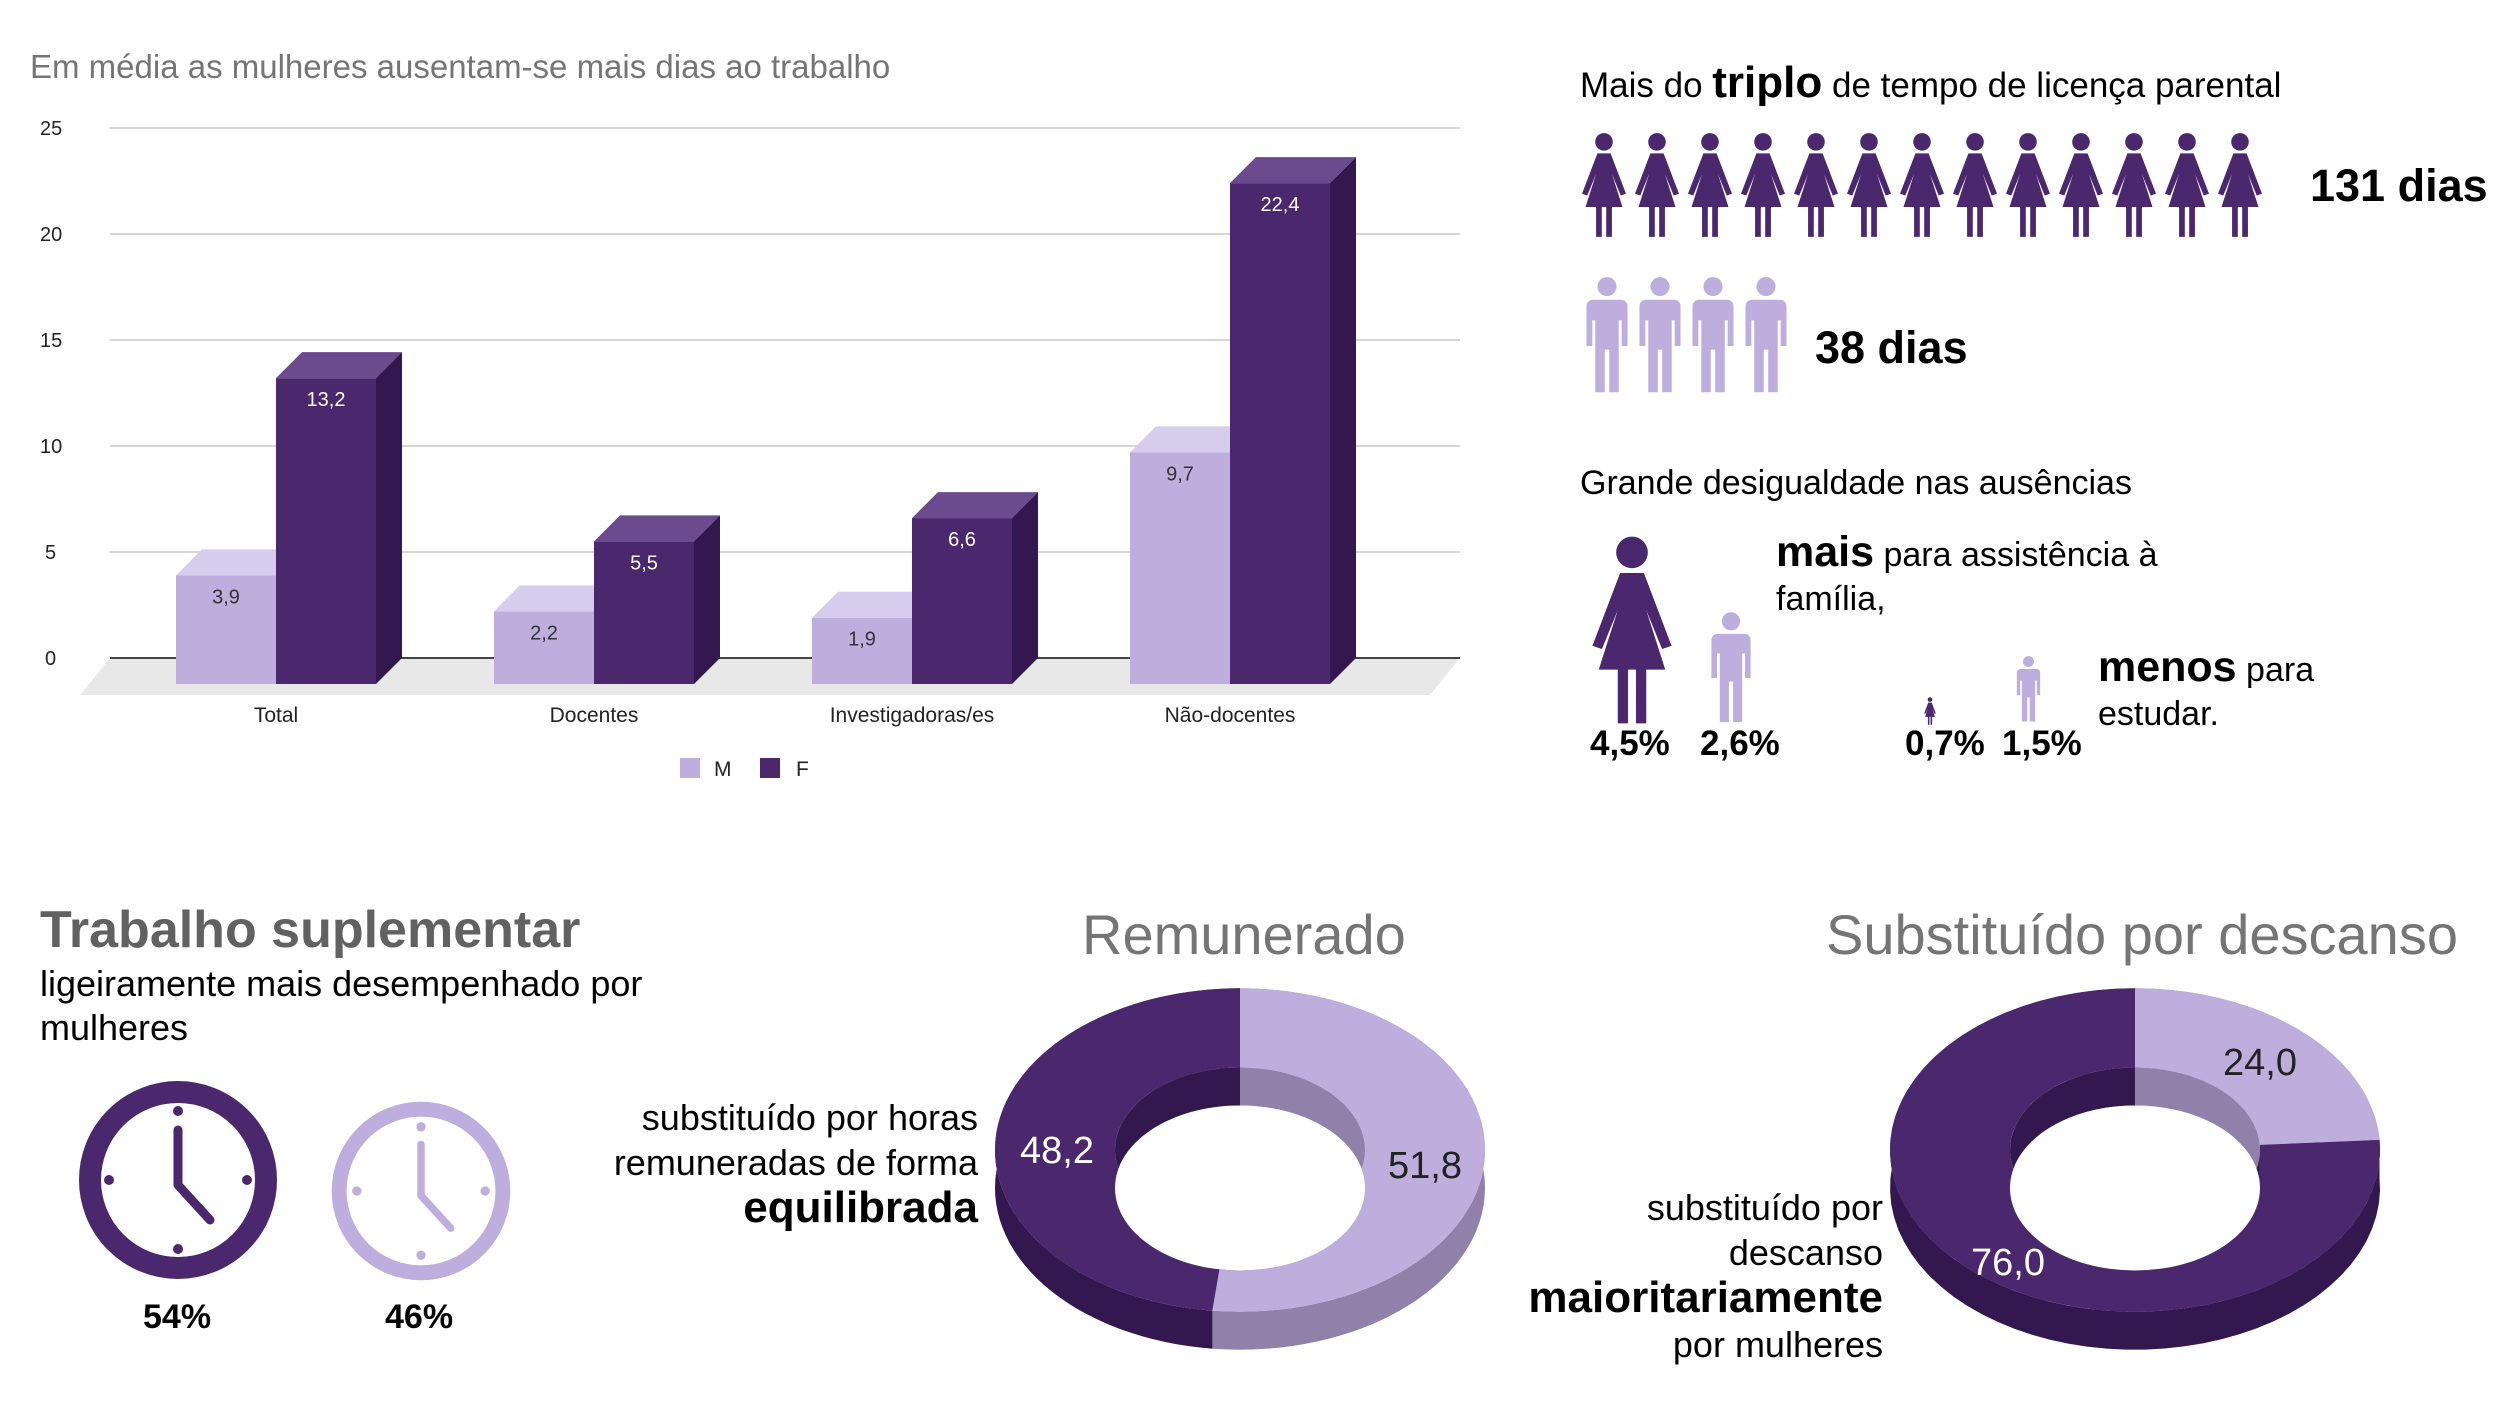 This screenshot has height=1406, width=2500. What do you see at coordinates (1180, 474) in the screenshot?
I see `data-label-m: 9,7` at bounding box center [1180, 474].